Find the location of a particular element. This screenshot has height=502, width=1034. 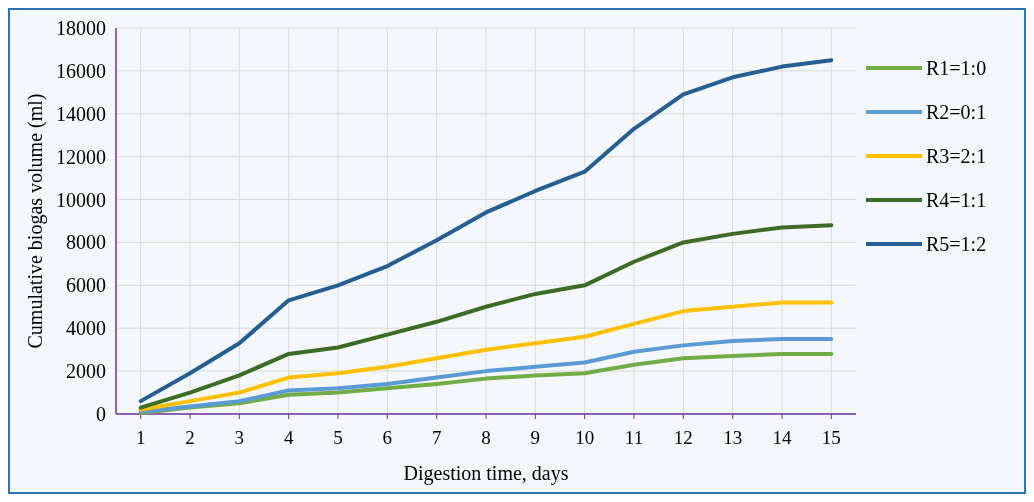

y-tick-label: 2000 is located at coordinates (86, 371).